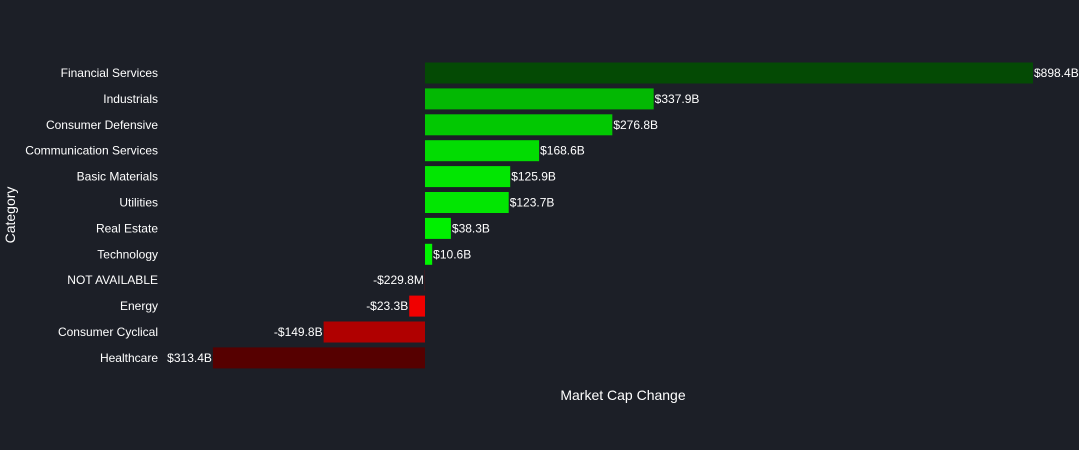  I want to click on value-label-basic-materials: $125.9B, so click(533, 177).